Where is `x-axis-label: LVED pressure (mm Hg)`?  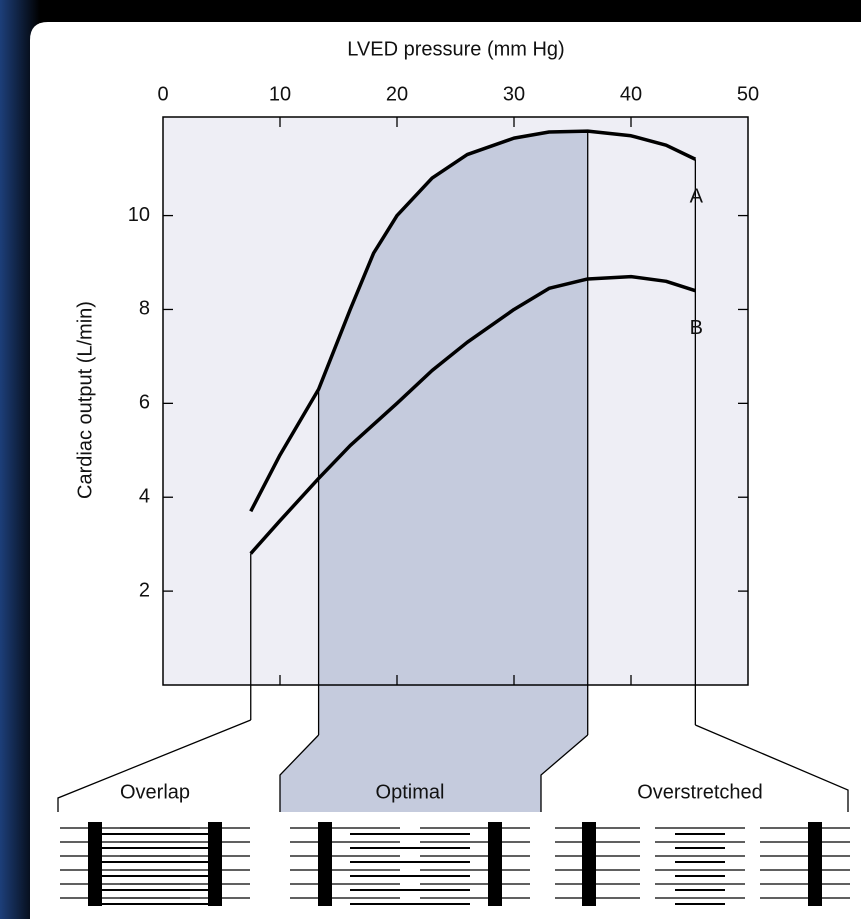
x-axis-label: LVED pressure (mm Hg) is located at coordinates (455, 49).